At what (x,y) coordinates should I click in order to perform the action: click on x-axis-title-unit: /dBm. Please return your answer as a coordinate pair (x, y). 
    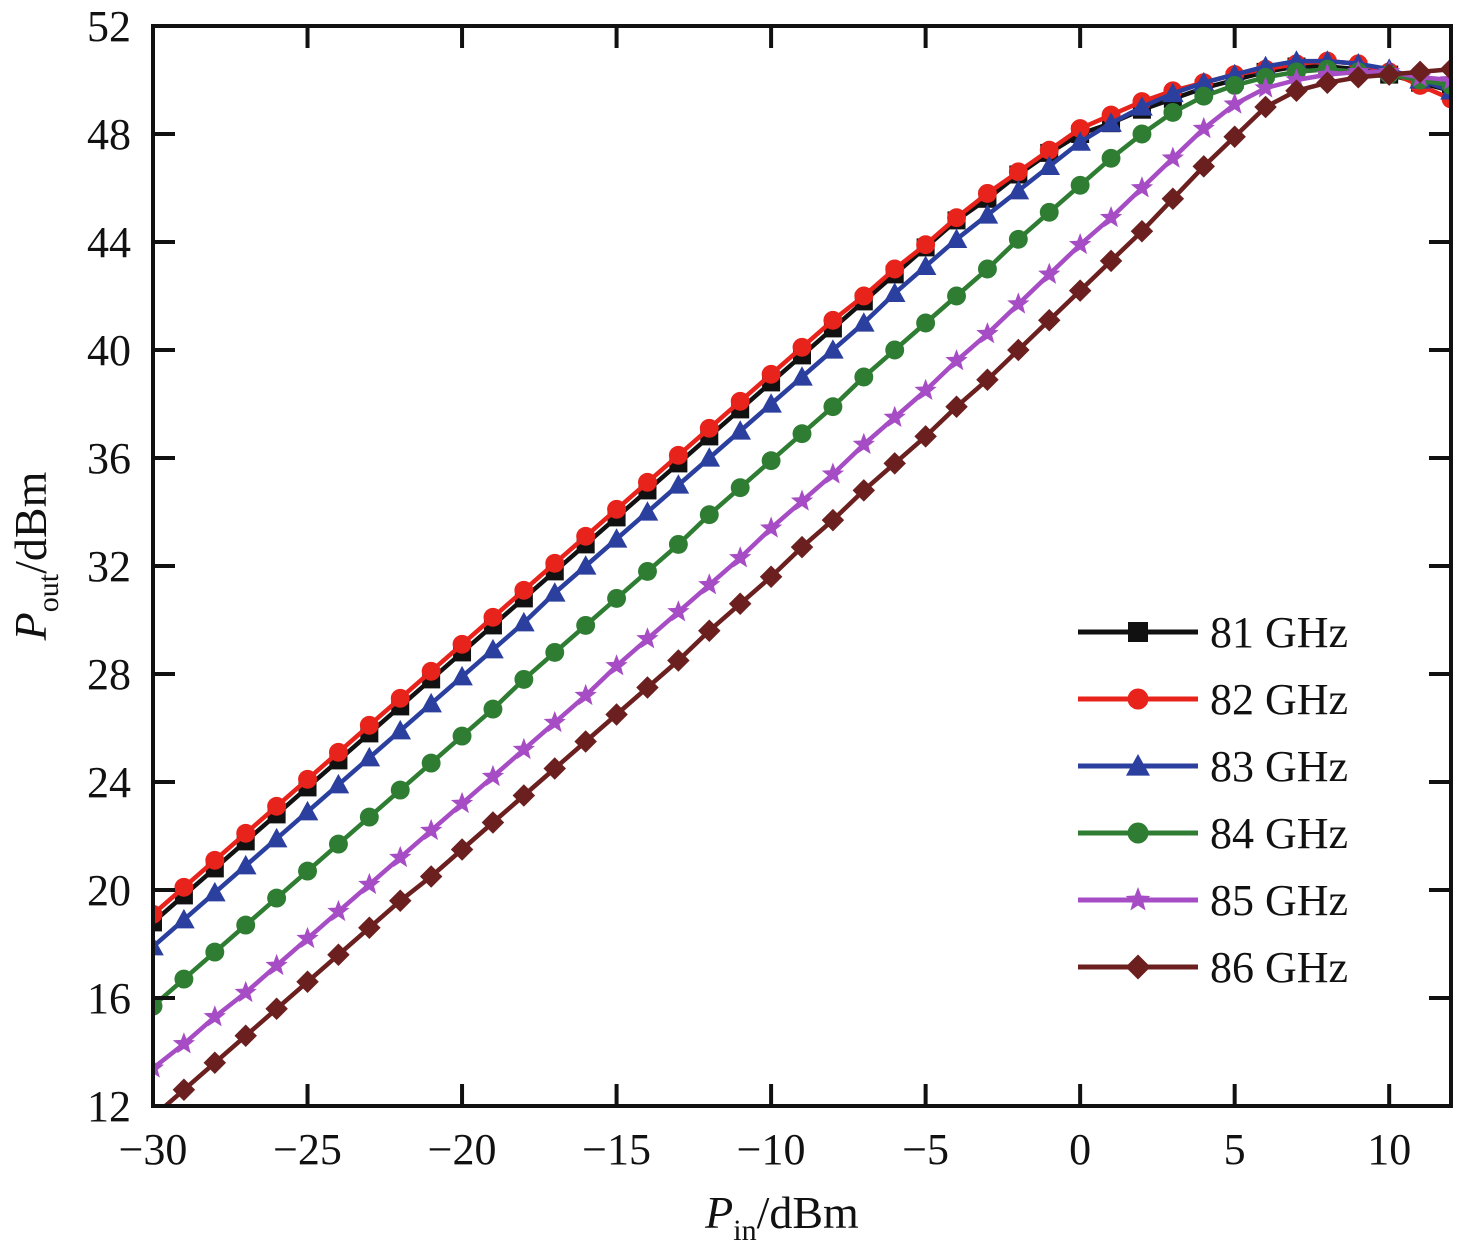
    Looking at the image, I should click on (808, 1212).